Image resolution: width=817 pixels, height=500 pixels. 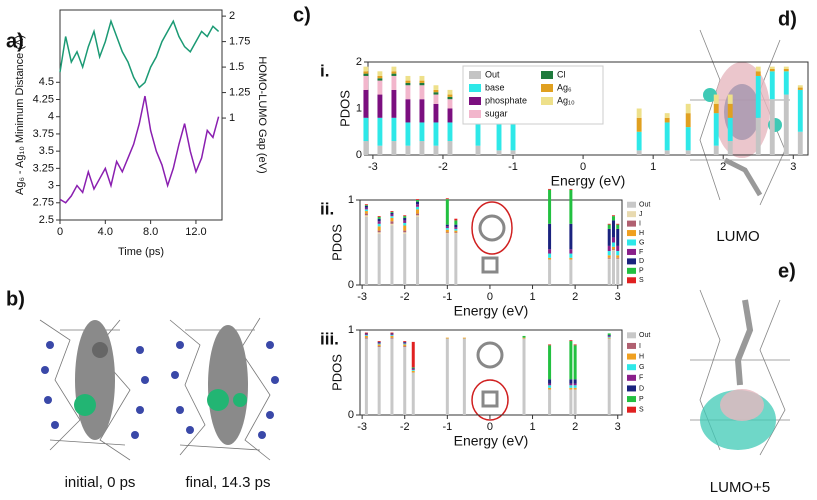 What do you see at coordinates (787, 271) in the screenshot?
I see `panel-label: e)` at bounding box center [787, 271].